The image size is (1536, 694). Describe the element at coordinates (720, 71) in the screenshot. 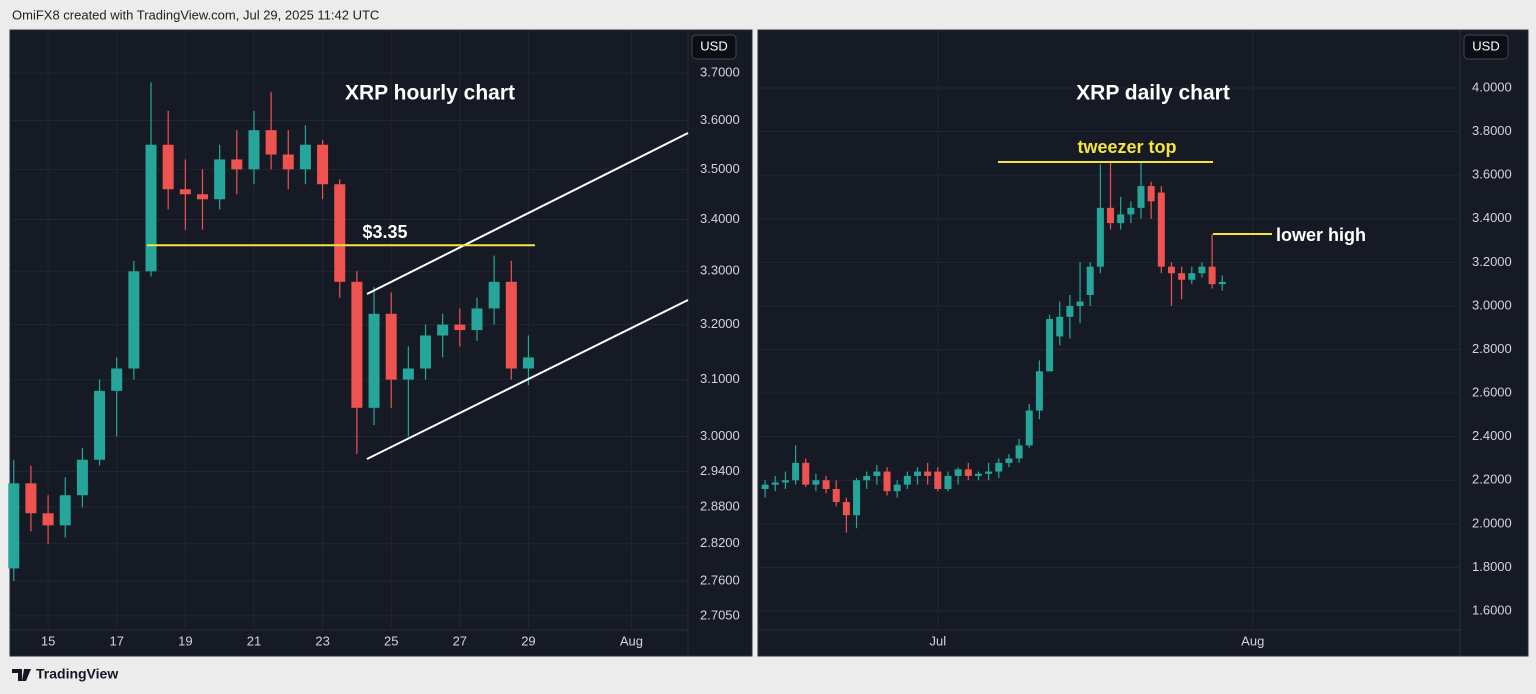

I see `y-tick-label: 3.7000` at that location.